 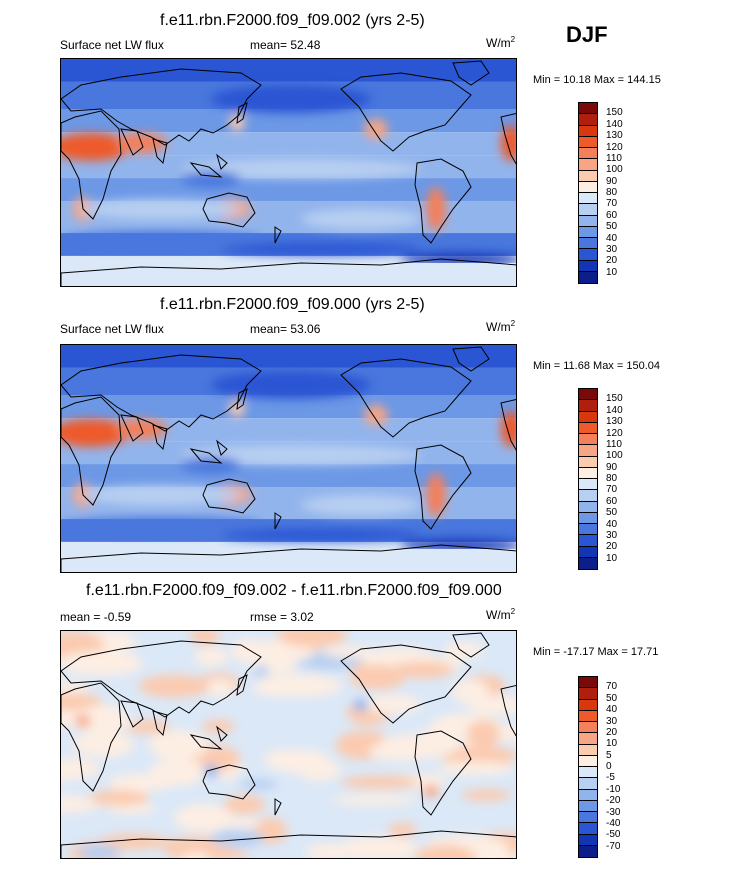 I want to click on colorbar-tick-label: 5, so click(x=609, y=755).